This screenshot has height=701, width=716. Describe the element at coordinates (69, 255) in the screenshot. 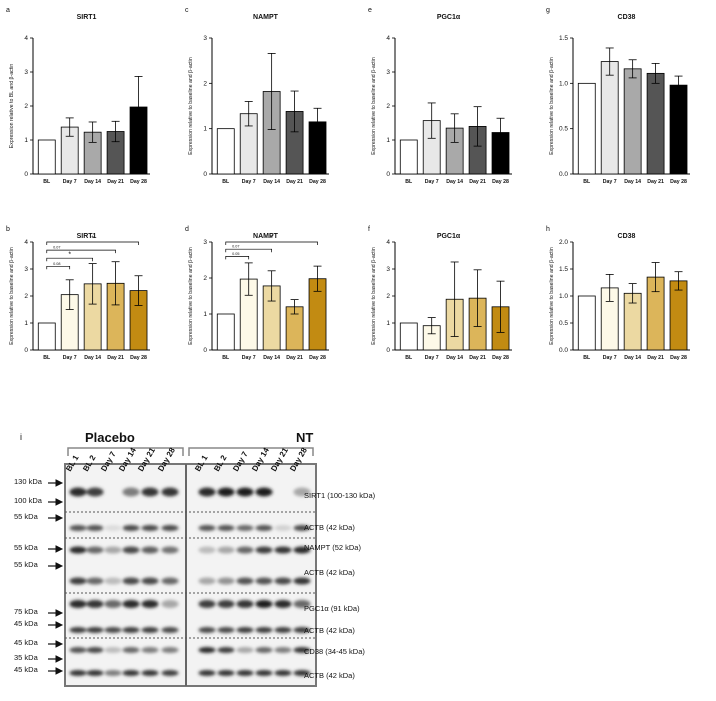

I see `significance-label: *` at that location.